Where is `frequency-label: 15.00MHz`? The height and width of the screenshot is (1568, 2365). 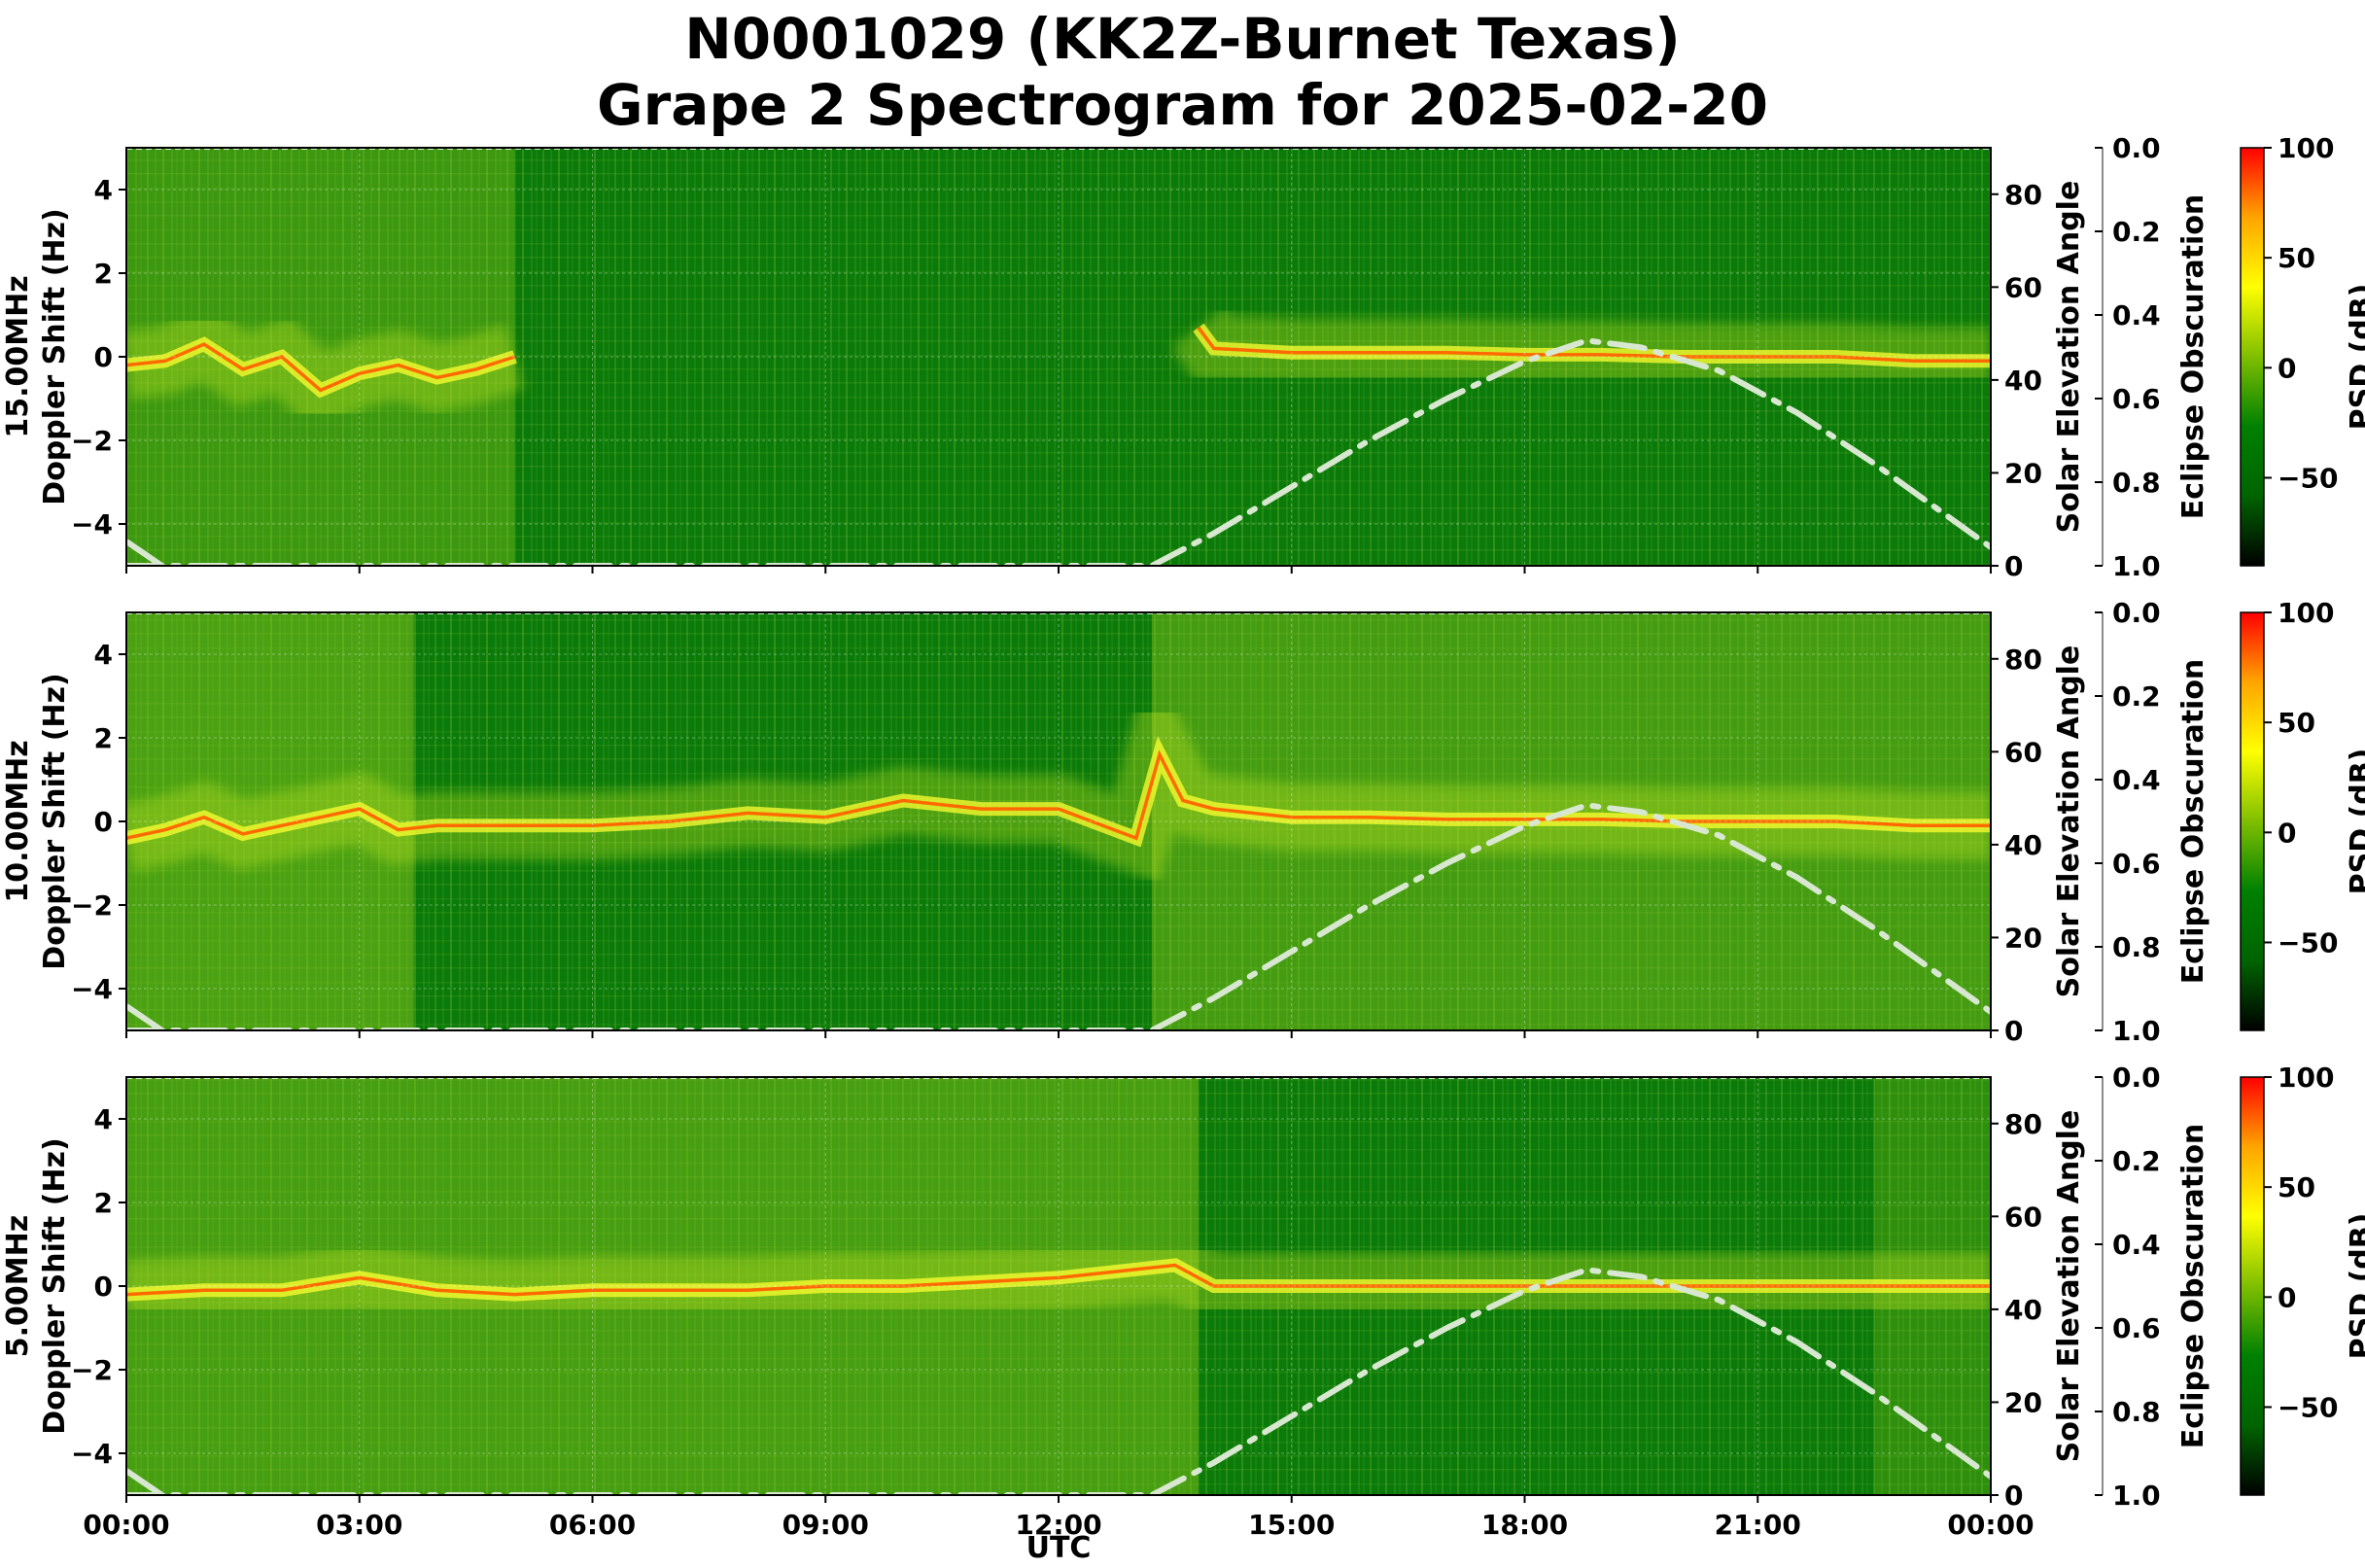 frequency-label: 15.00MHz is located at coordinates (18, 356).